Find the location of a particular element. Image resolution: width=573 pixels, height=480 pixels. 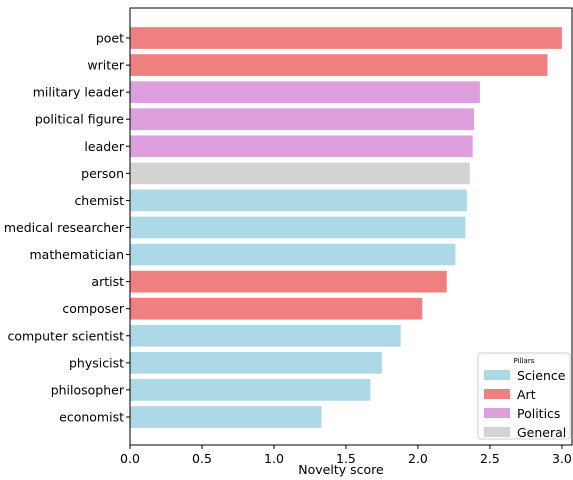

y-tick-label: chemist is located at coordinates (99, 200).